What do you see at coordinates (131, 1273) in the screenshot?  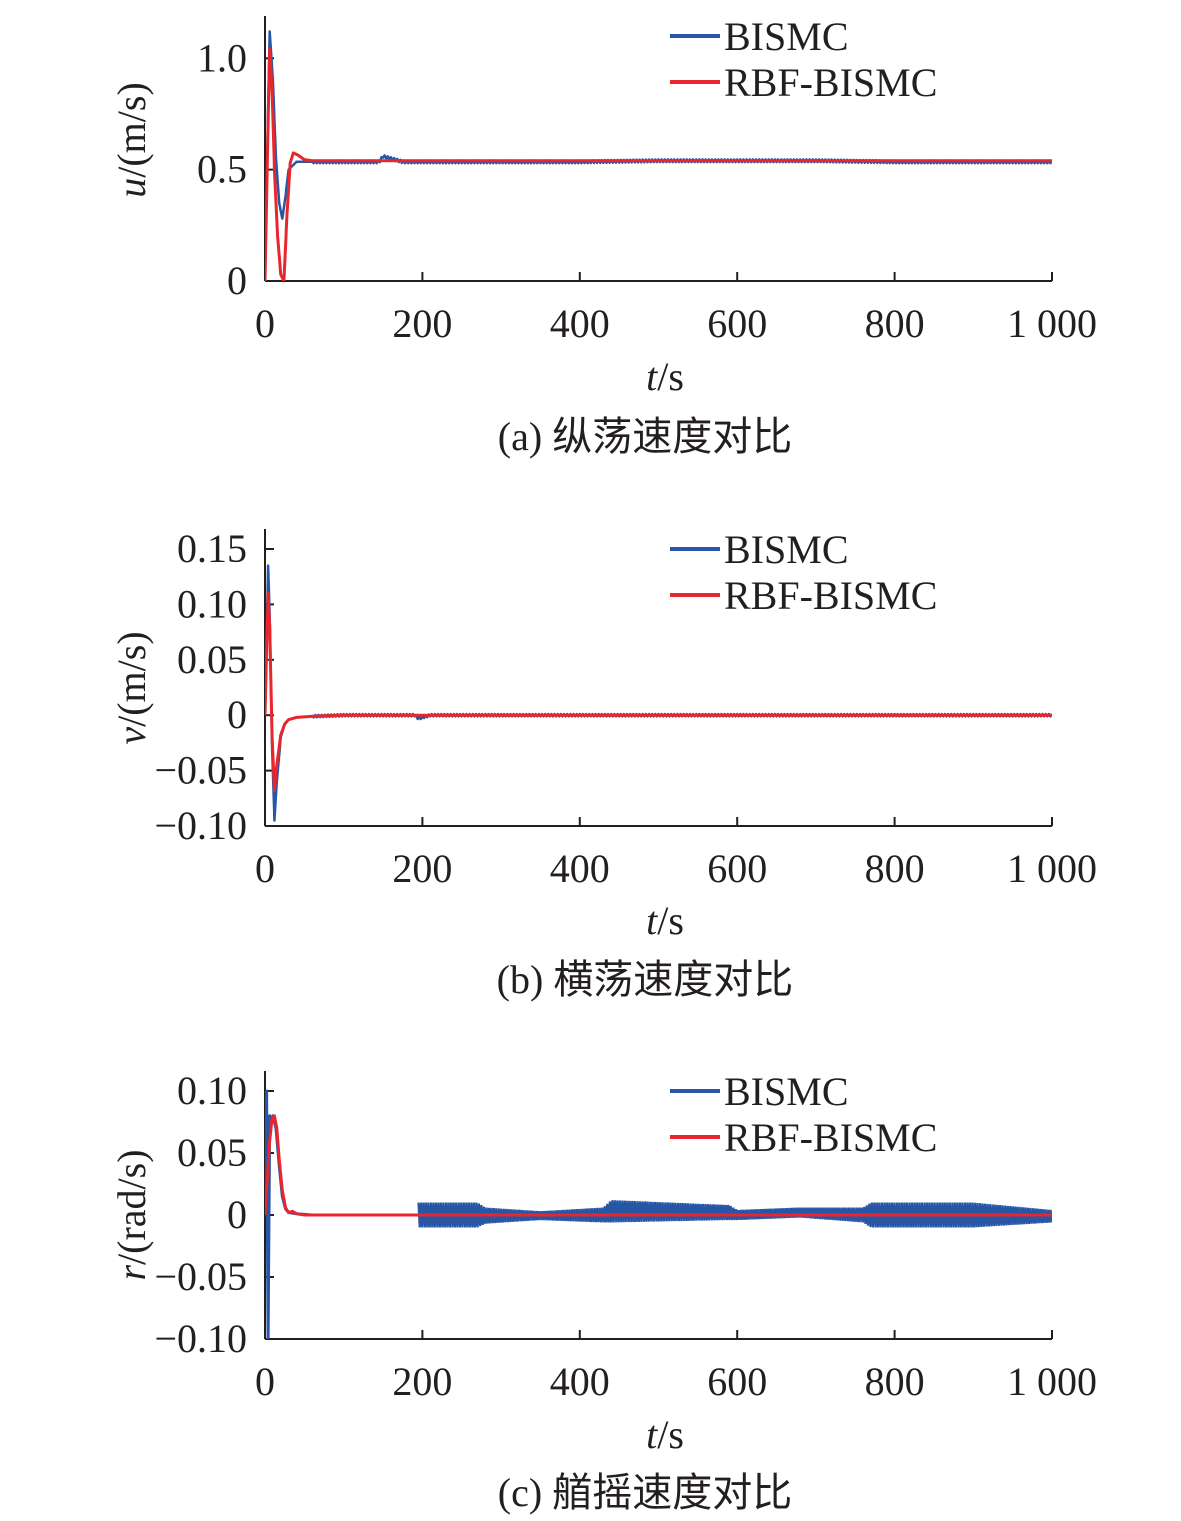 I see `y-axis-variable: r` at bounding box center [131, 1273].